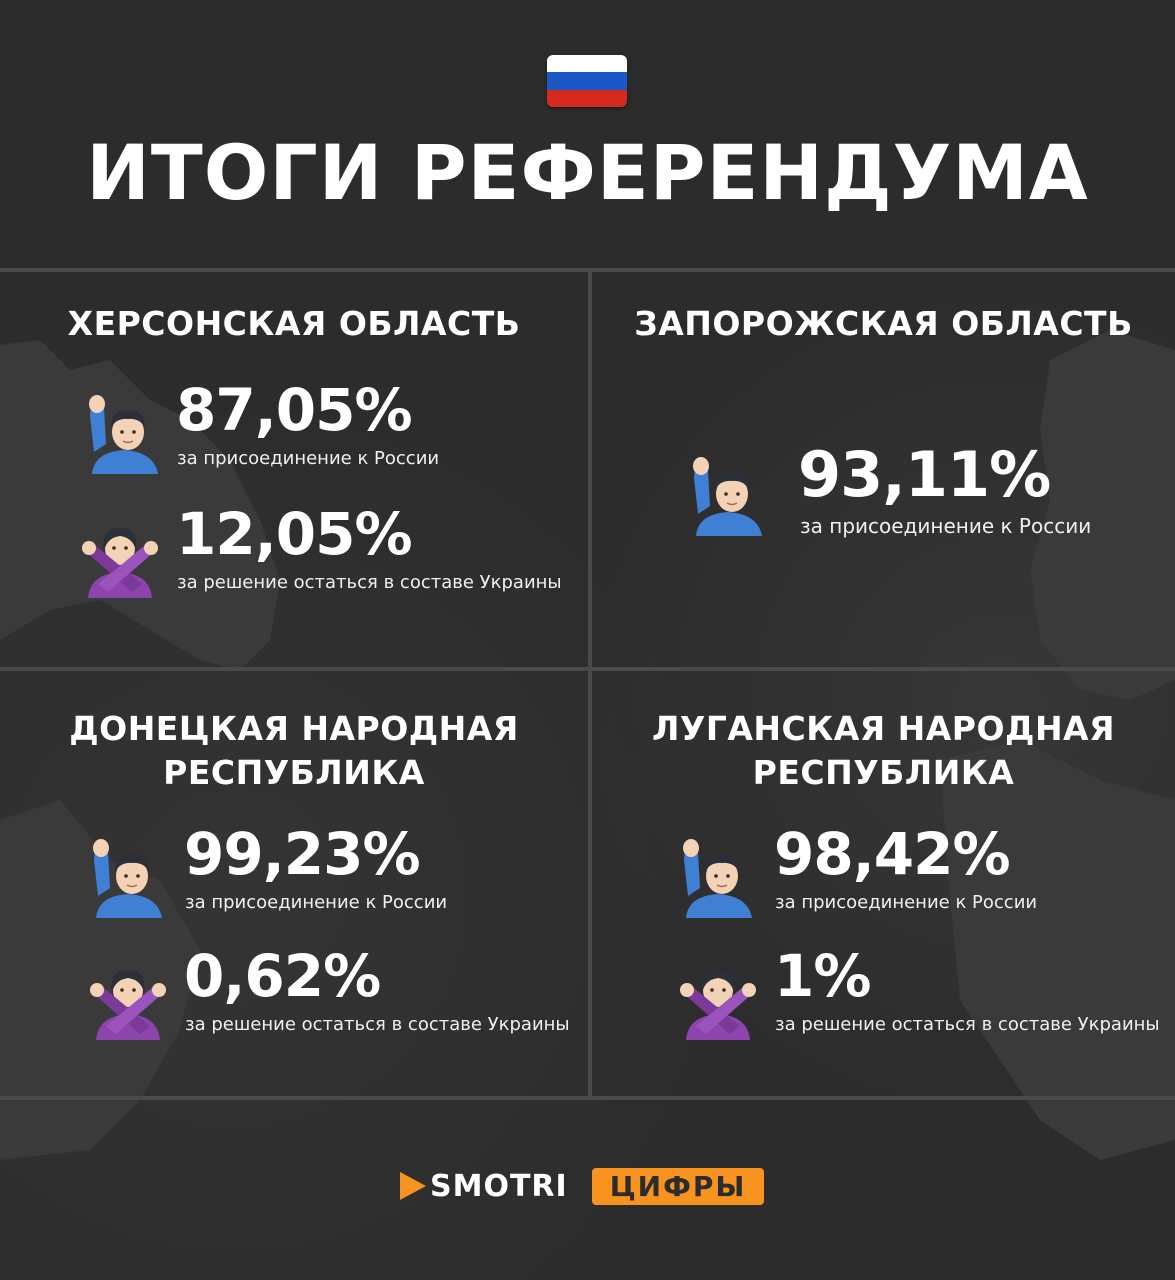  Describe the element at coordinates (883, 728) in the screenshot. I see `region-title-line: ЛУГАНСКАЯ НАРОДНАЯ` at that location.